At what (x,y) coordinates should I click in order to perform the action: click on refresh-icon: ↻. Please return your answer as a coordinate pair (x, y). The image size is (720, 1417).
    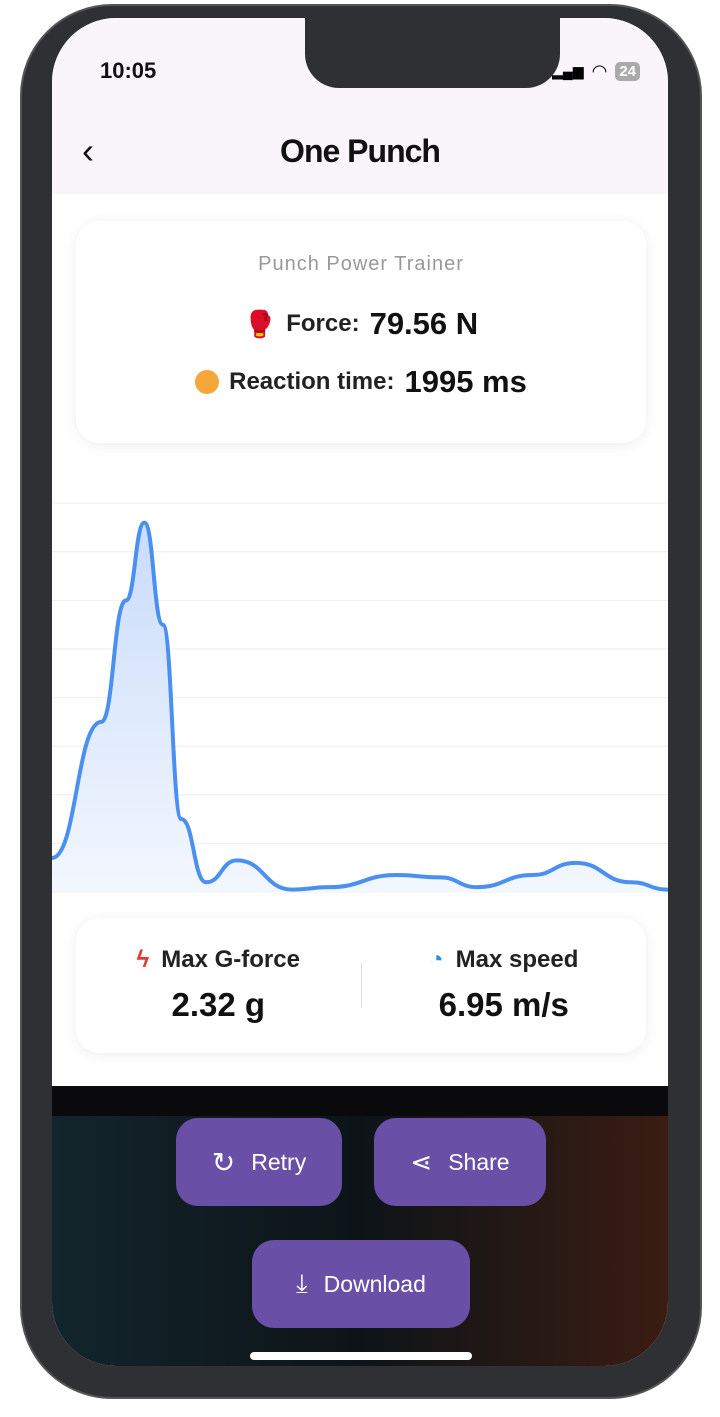
    Looking at the image, I should click on (223, 1162).